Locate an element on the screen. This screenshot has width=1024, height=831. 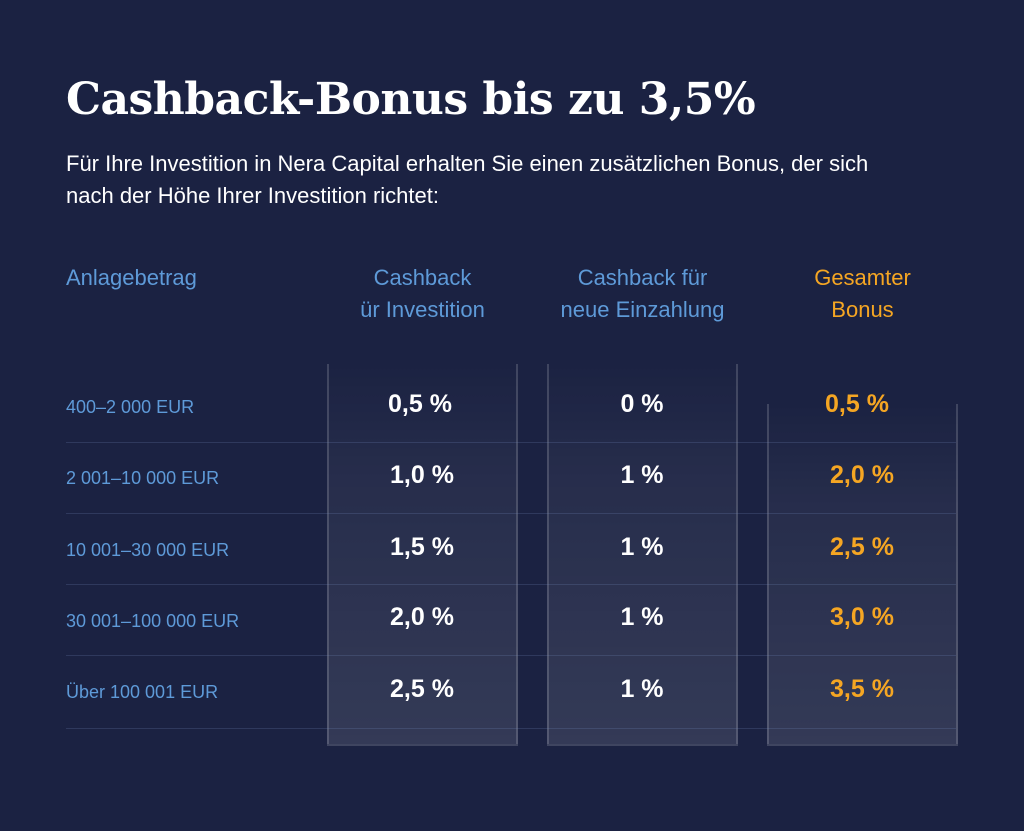
header-amount-label: Anlagebetrag is located at coordinates (131, 277).